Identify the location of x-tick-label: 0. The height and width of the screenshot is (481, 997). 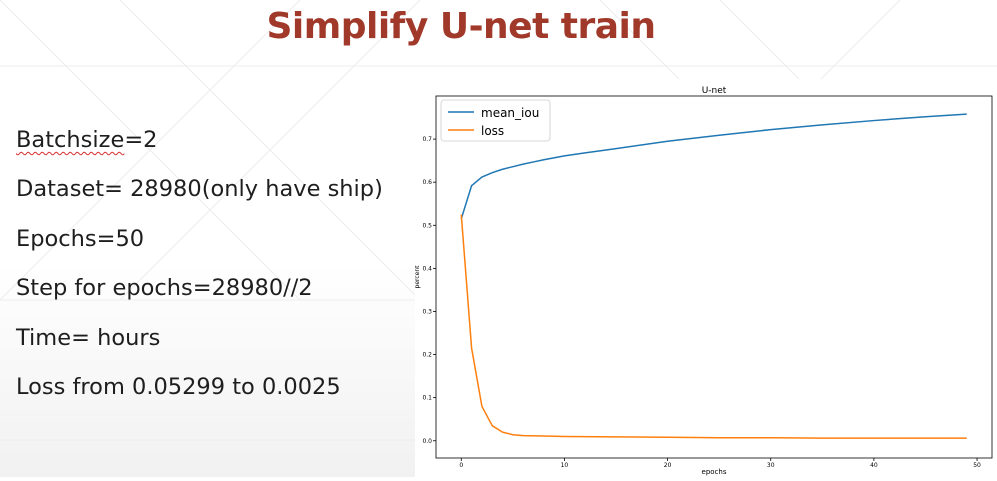
(461, 465).